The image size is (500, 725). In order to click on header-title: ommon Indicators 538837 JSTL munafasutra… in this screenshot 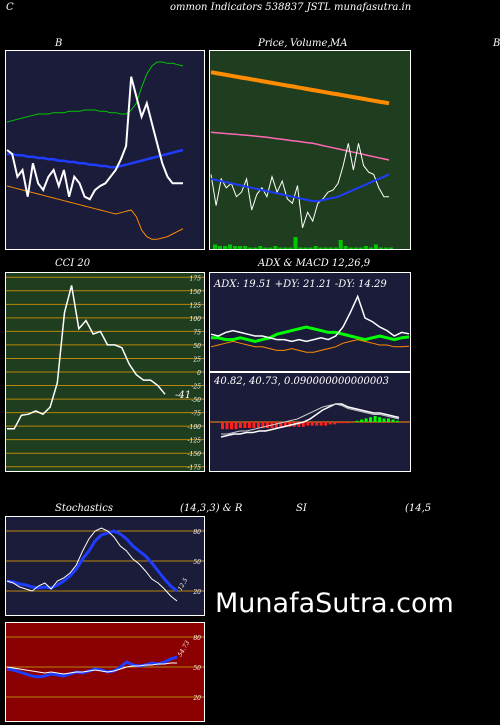, I will do `click(291, 7)`.